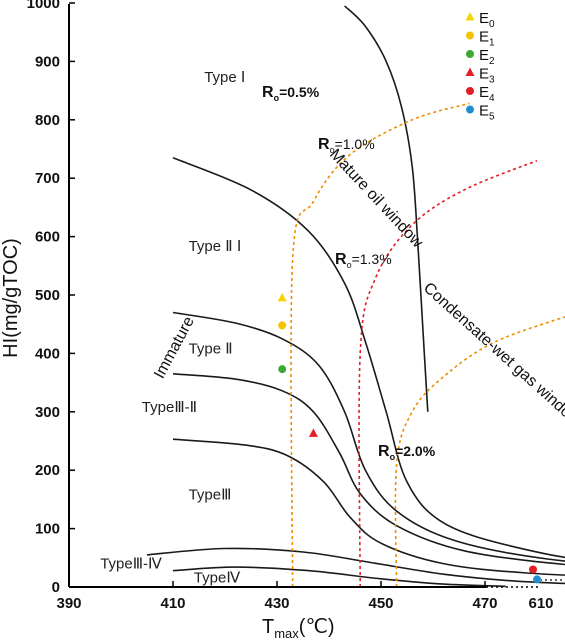  Describe the element at coordinates (470, 16) in the screenshot. I see `legend-marker-e0` at that location.